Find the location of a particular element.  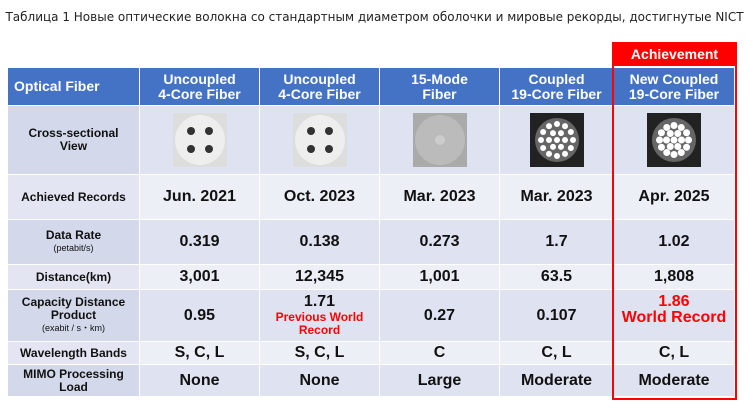

row-label: Cross-sectional View is located at coordinates (74, 140).